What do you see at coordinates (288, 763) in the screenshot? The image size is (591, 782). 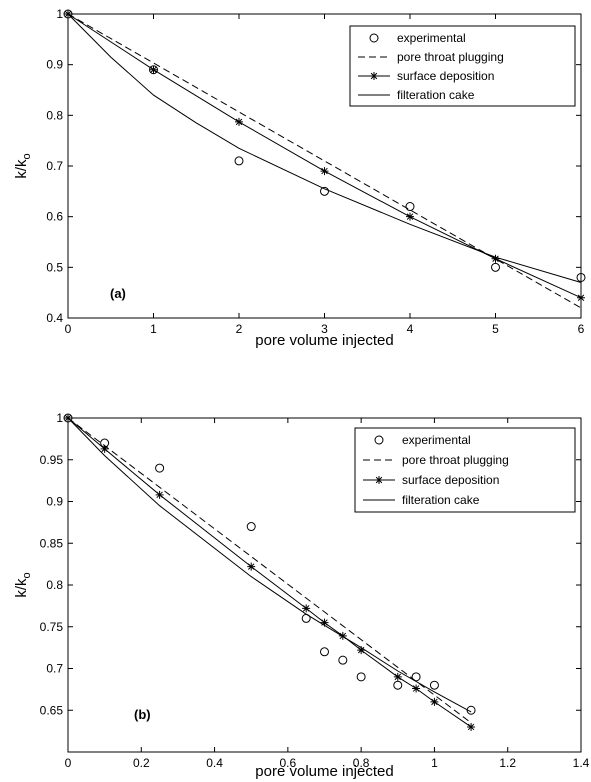 I see `x-tick-label: 0.6` at bounding box center [288, 763].